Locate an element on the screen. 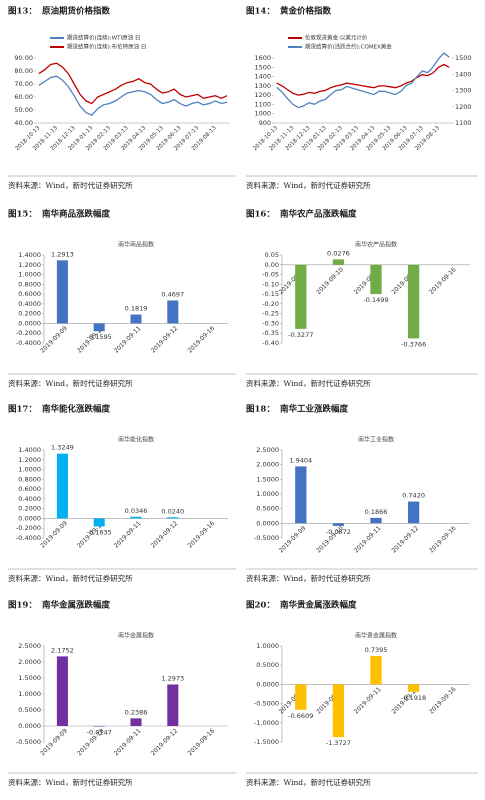  y-tick-label: 1.4000 is located at coordinates (29, 450).